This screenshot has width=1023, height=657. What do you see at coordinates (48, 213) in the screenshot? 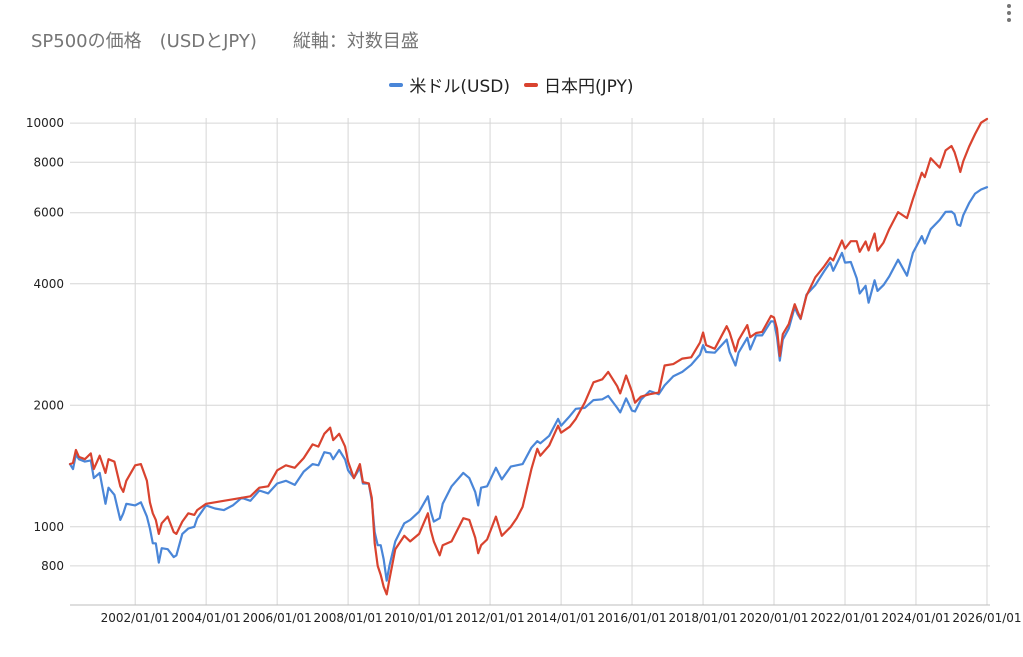
I see `y-tick-label: 6000` at bounding box center [48, 213].